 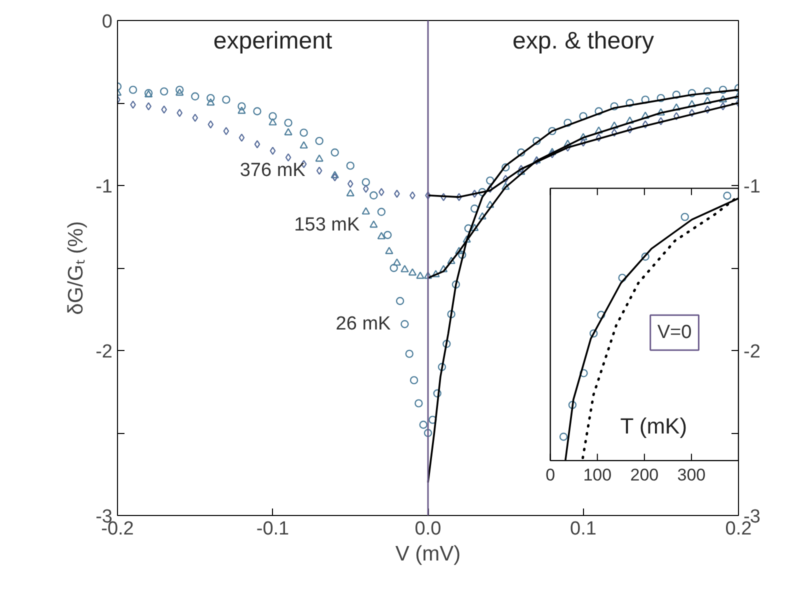 I want to click on series-label: 376 mK, so click(x=273, y=171).